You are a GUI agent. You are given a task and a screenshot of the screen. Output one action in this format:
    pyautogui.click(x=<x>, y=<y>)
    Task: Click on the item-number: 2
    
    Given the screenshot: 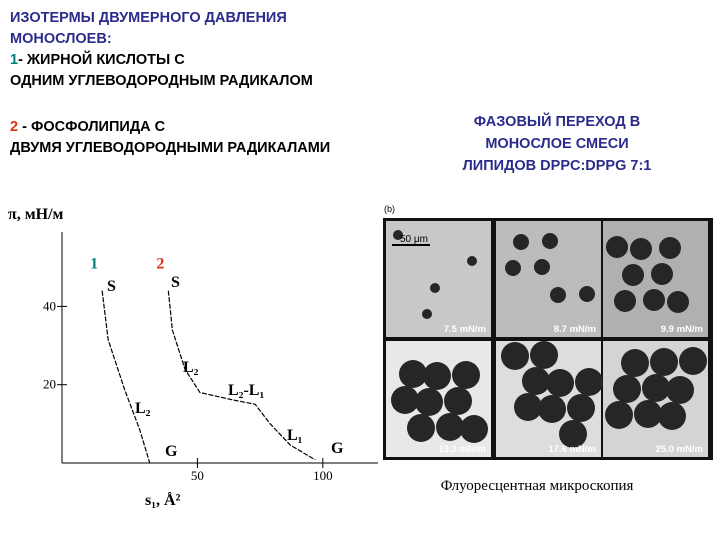 What is the action you would take?
    pyautogui.click(x=14, y=127)
    